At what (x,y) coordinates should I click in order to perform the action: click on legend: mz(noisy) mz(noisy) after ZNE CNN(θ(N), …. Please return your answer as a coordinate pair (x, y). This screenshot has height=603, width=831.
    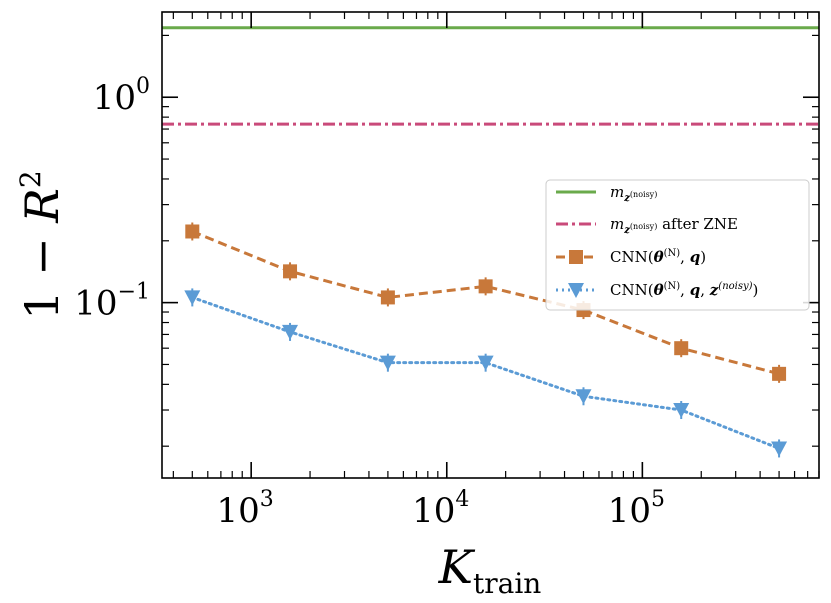
    Looking at the image, I should click on (677, 245).